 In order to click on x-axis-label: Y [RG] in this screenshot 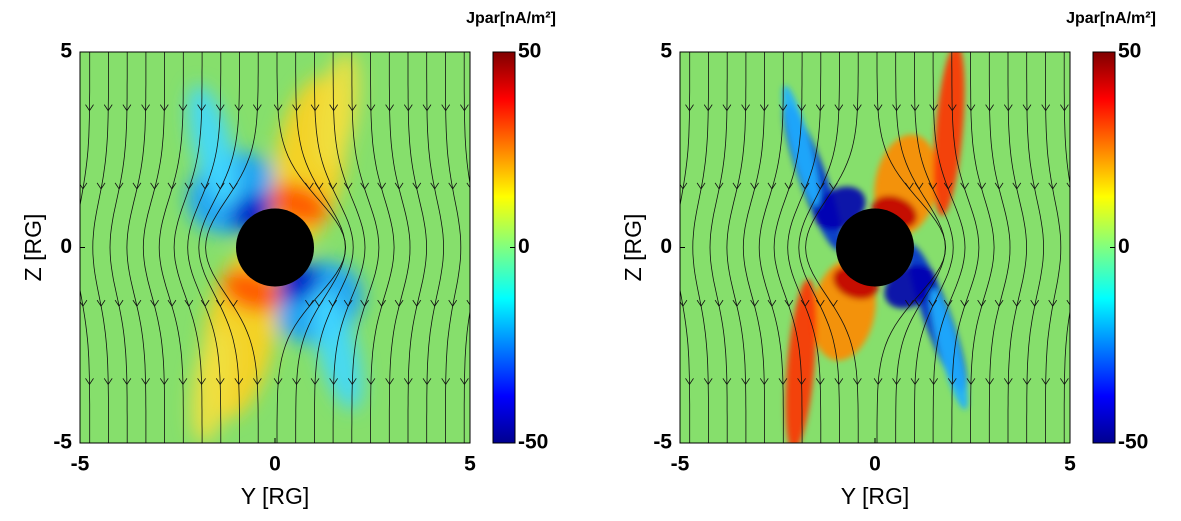, I will do `click(275, 496)`.